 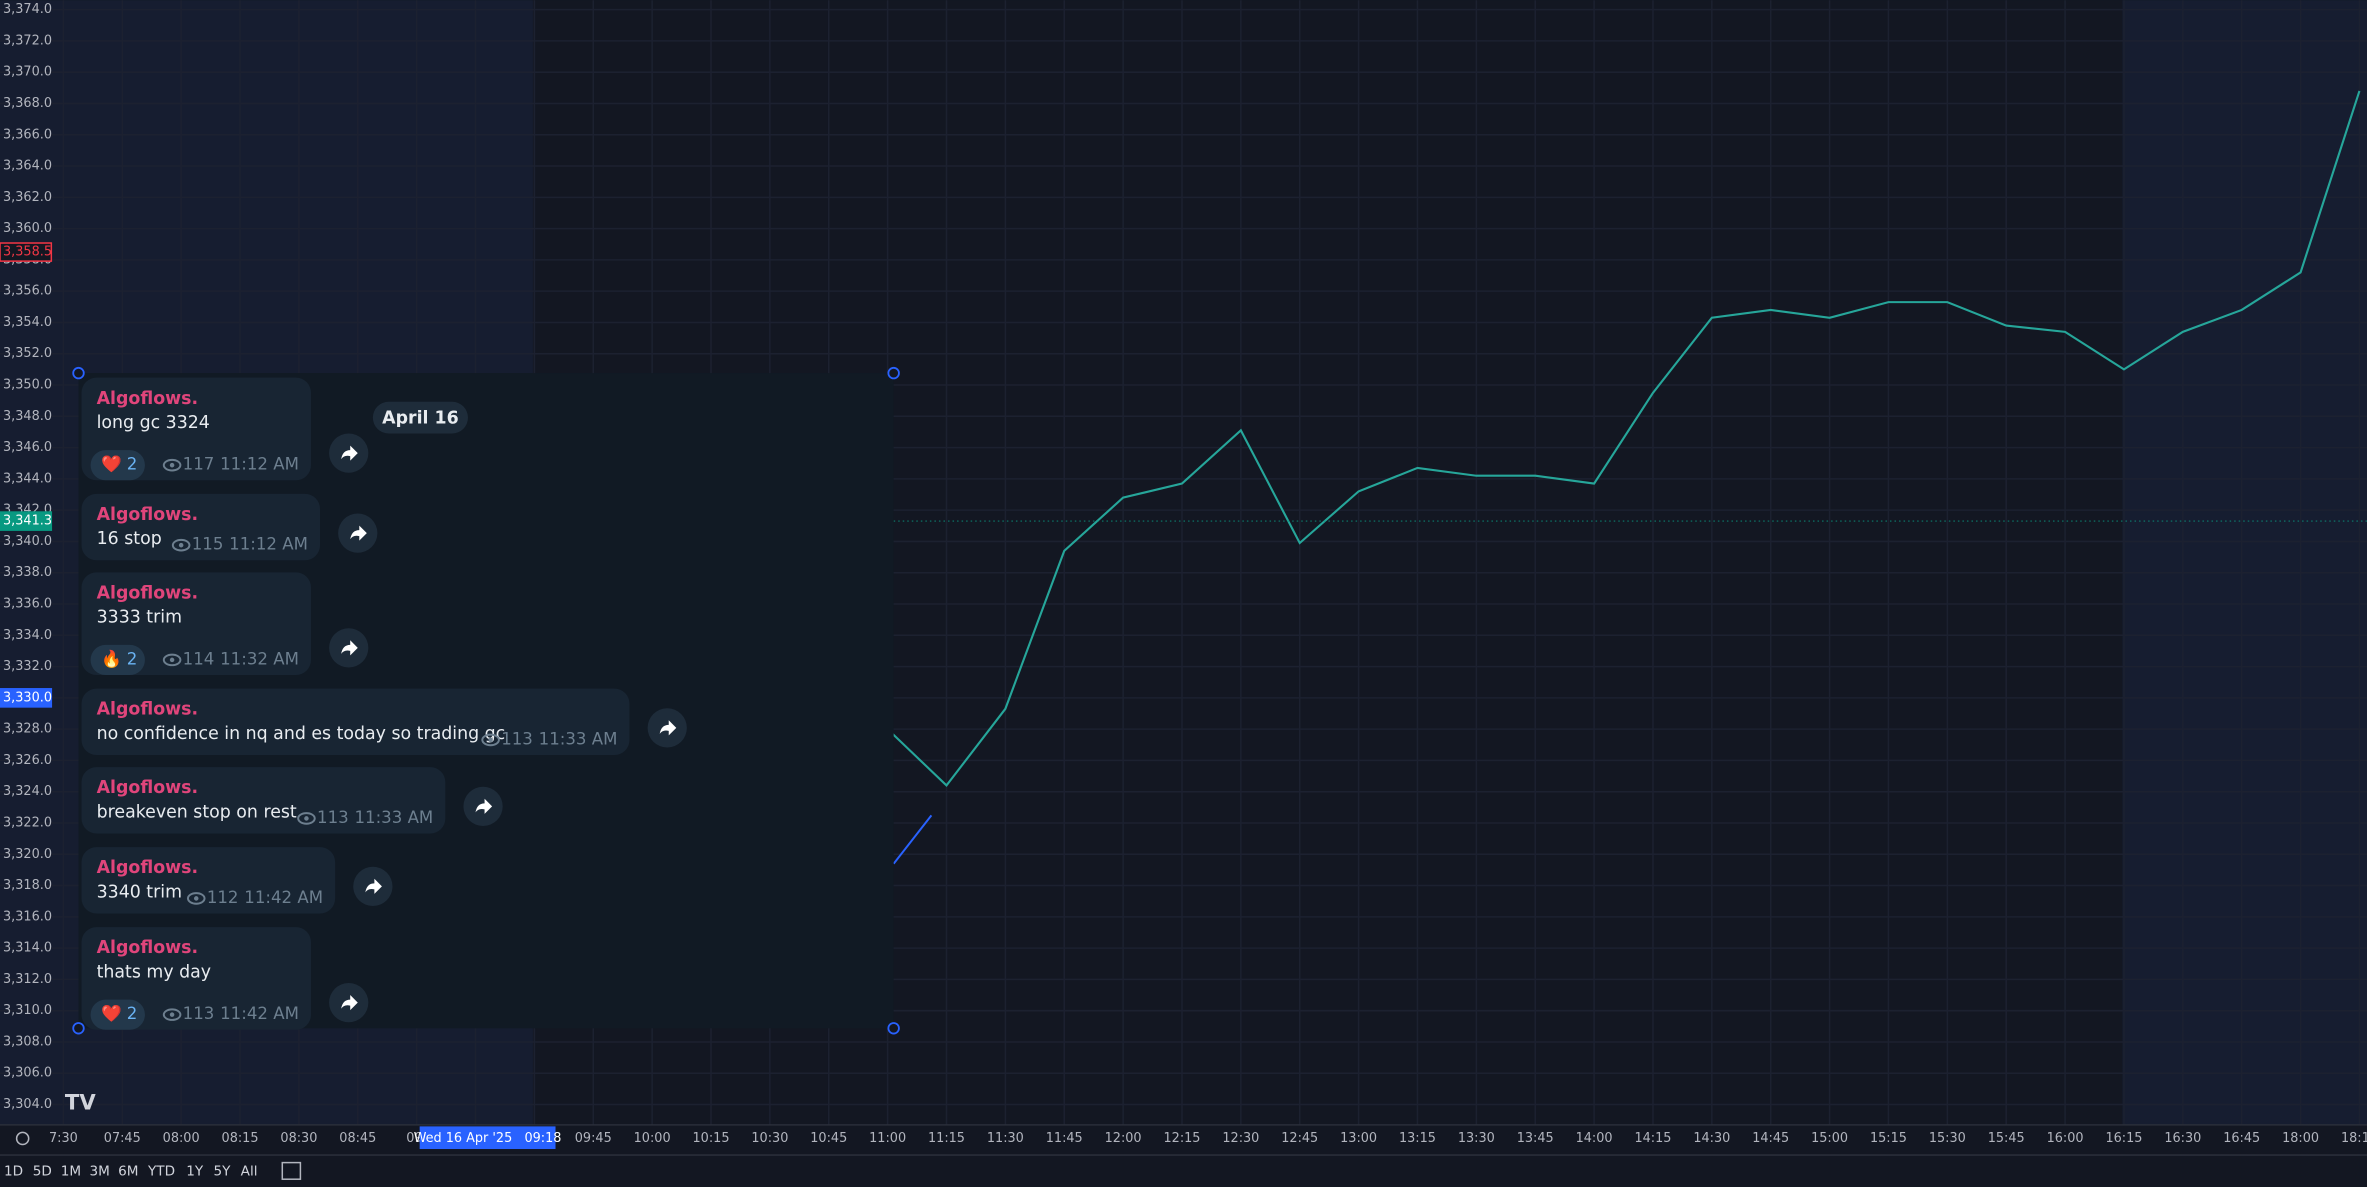 What do you see at coordinates (268, 544) in the screenshot?
I see `time: 11:12 AM` at bounding box center [268, 544].